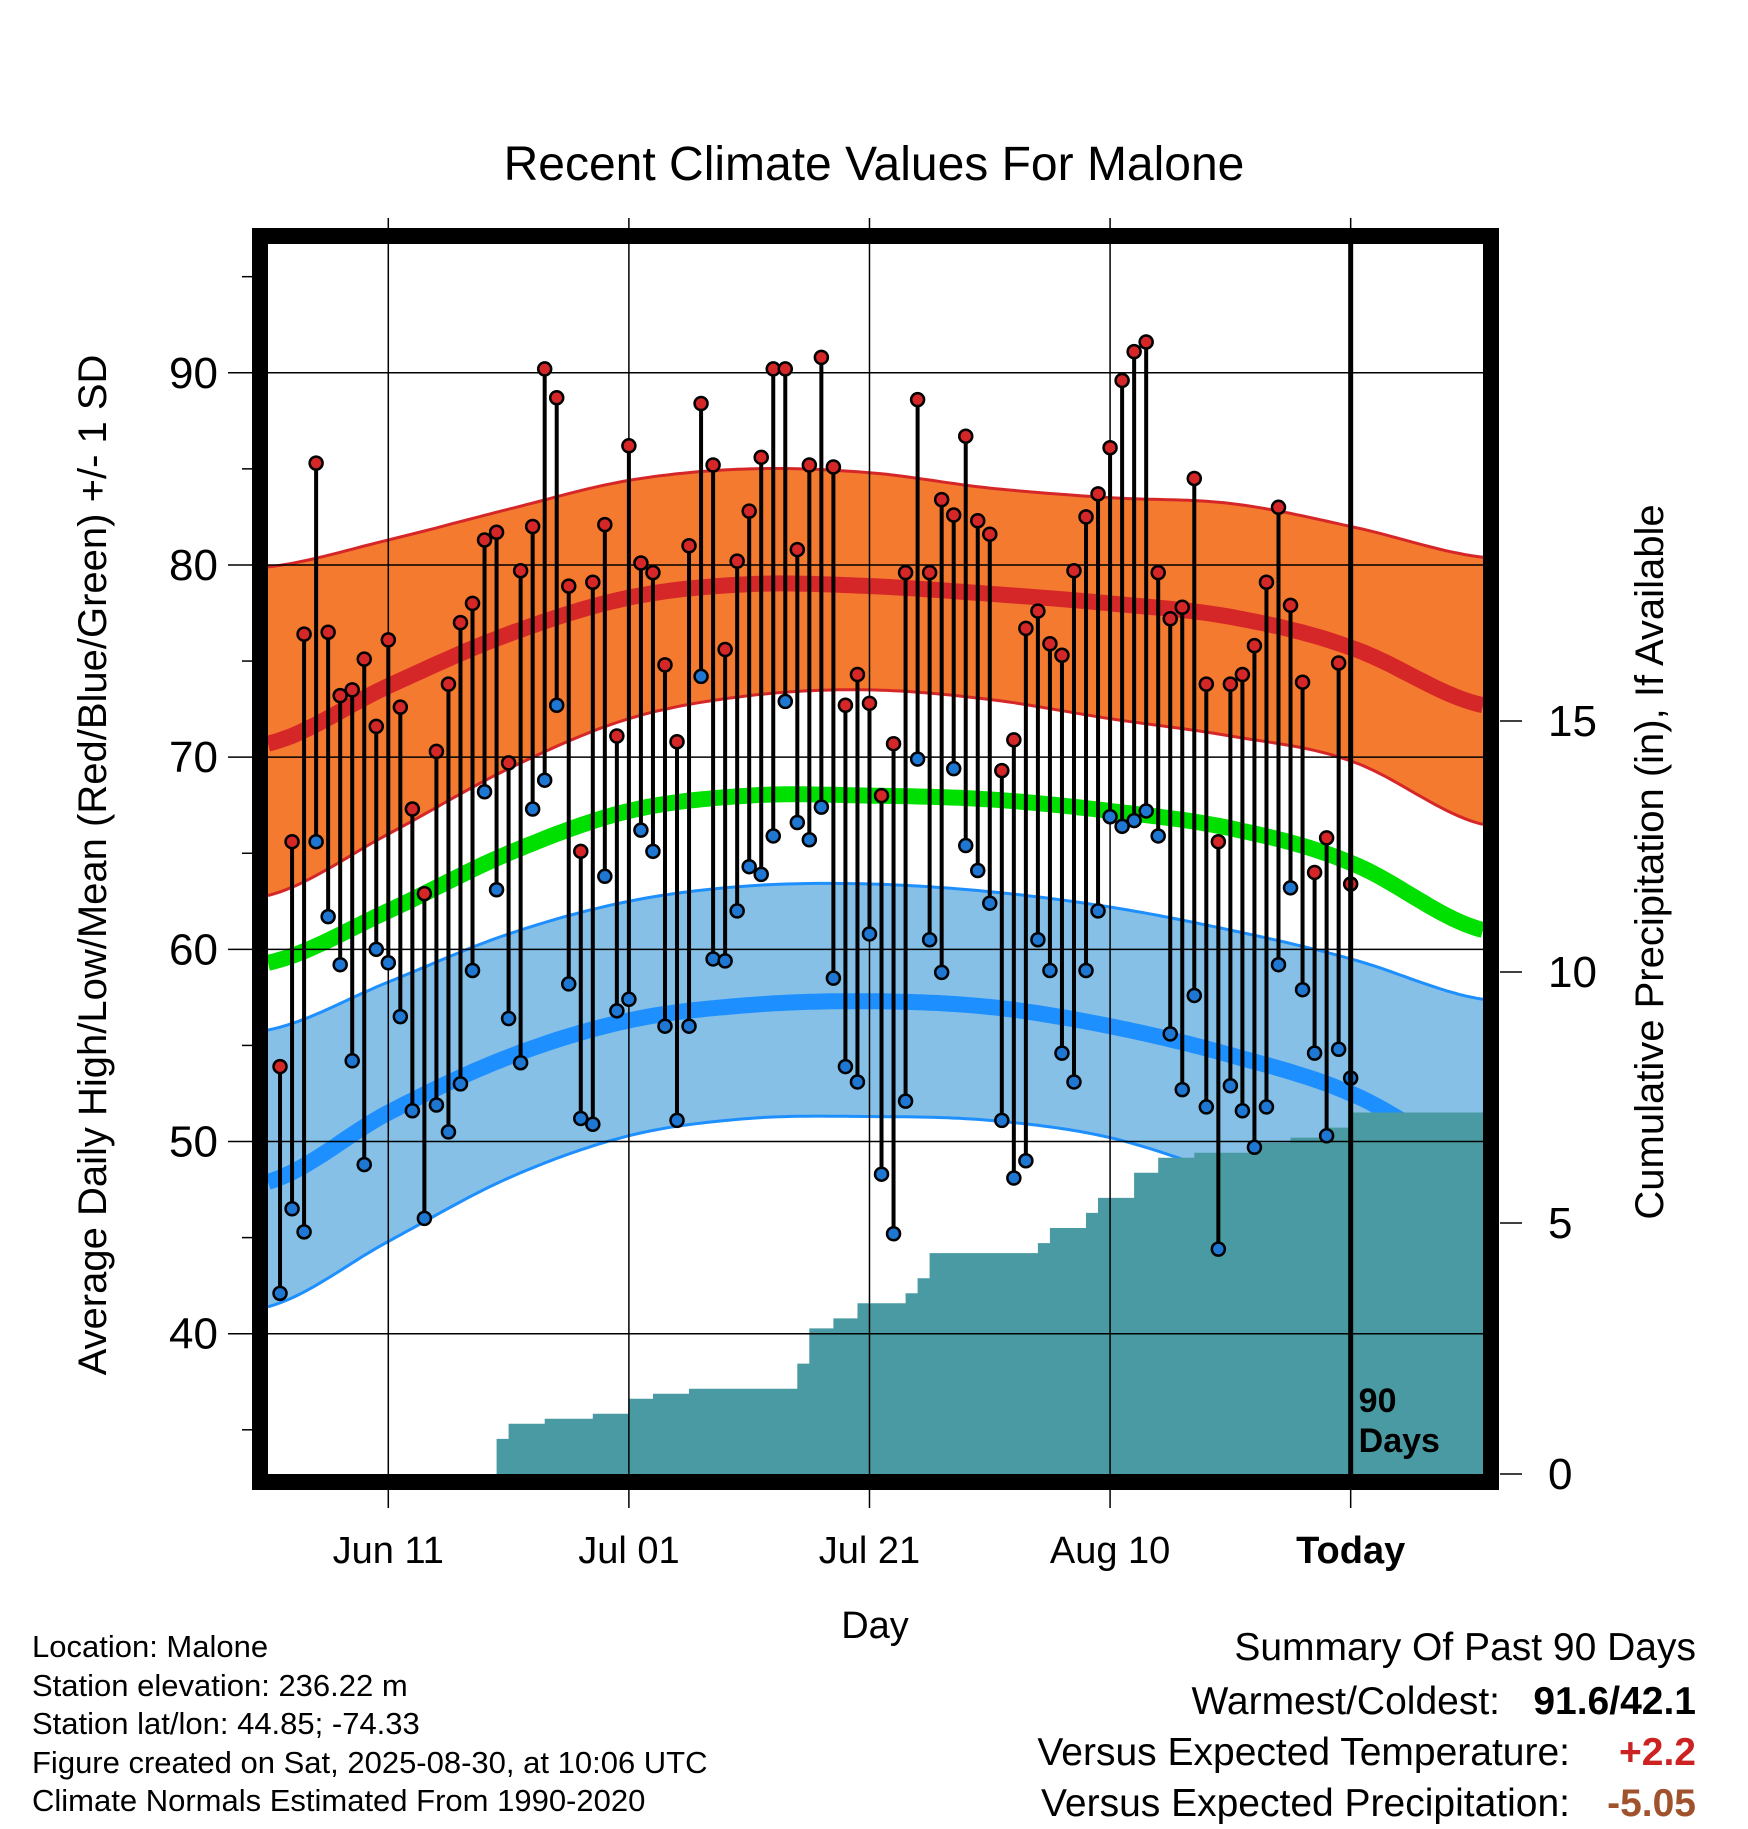 The image size is (1748, 1829). What do you see at coordinates (869, 1551) in the screenshot?
I see `x-tick-label: Jul 21` at bounding box center [869, 1551].